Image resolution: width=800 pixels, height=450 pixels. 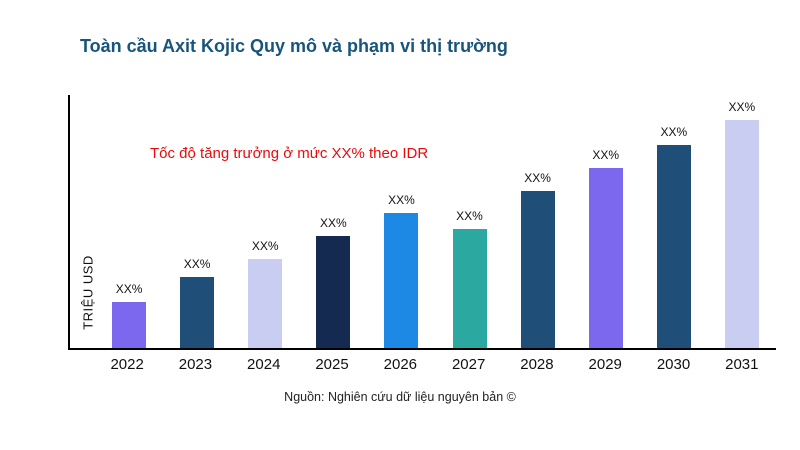 What do you see at coordinates (400, 397) in the screenshot?
I see `source-note: Nguồn: Nghiên cứu dữ liệu nguyên bản ©` at bounding box center [400, 397].